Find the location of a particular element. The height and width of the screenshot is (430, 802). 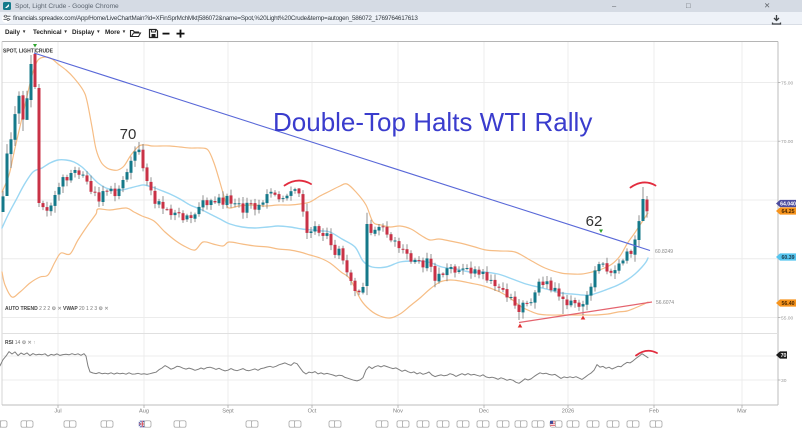

svg-text: 56.6074 is located at coordinates (665, 303).